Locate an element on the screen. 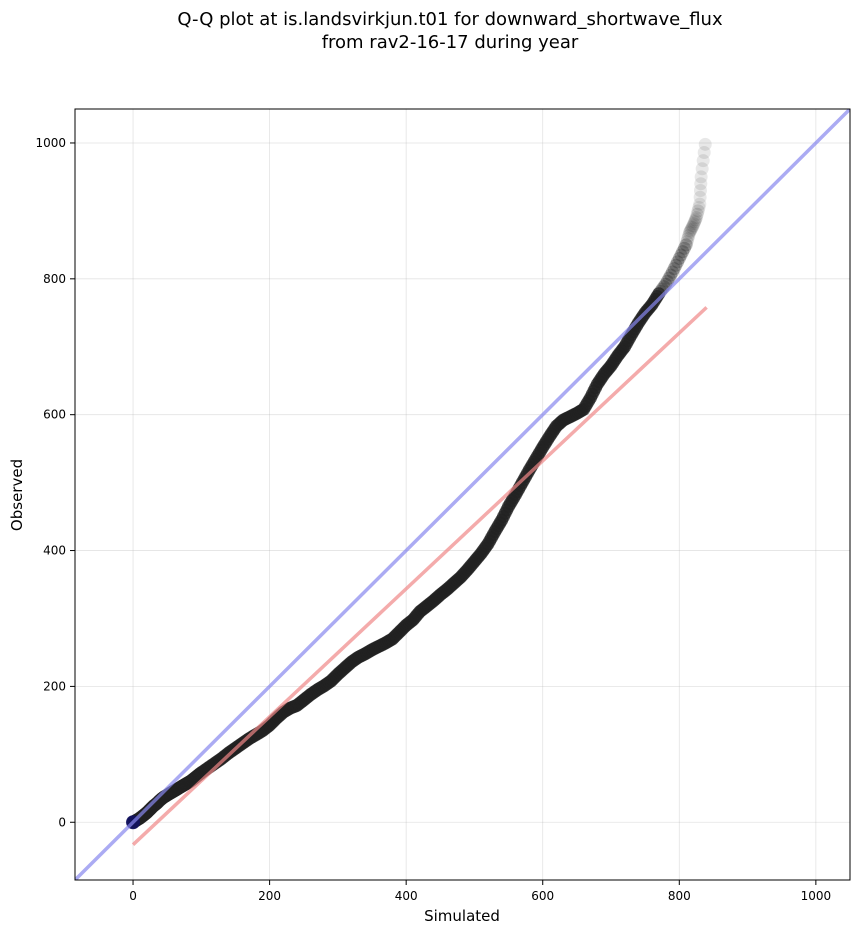 The width and height of the screenshot is (860, 934). x-axis-ticks: 0 200 400 600 800 1000 is located at coordinates (480, 891).